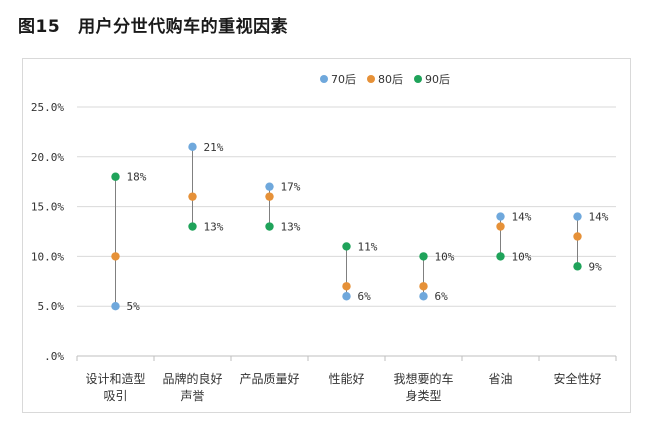 The height and width of the screenshot is (434, 654). Describe the element at coordinates (47, 107) in the screenshot. I see `y-tick-label: 25.0%` at that location.